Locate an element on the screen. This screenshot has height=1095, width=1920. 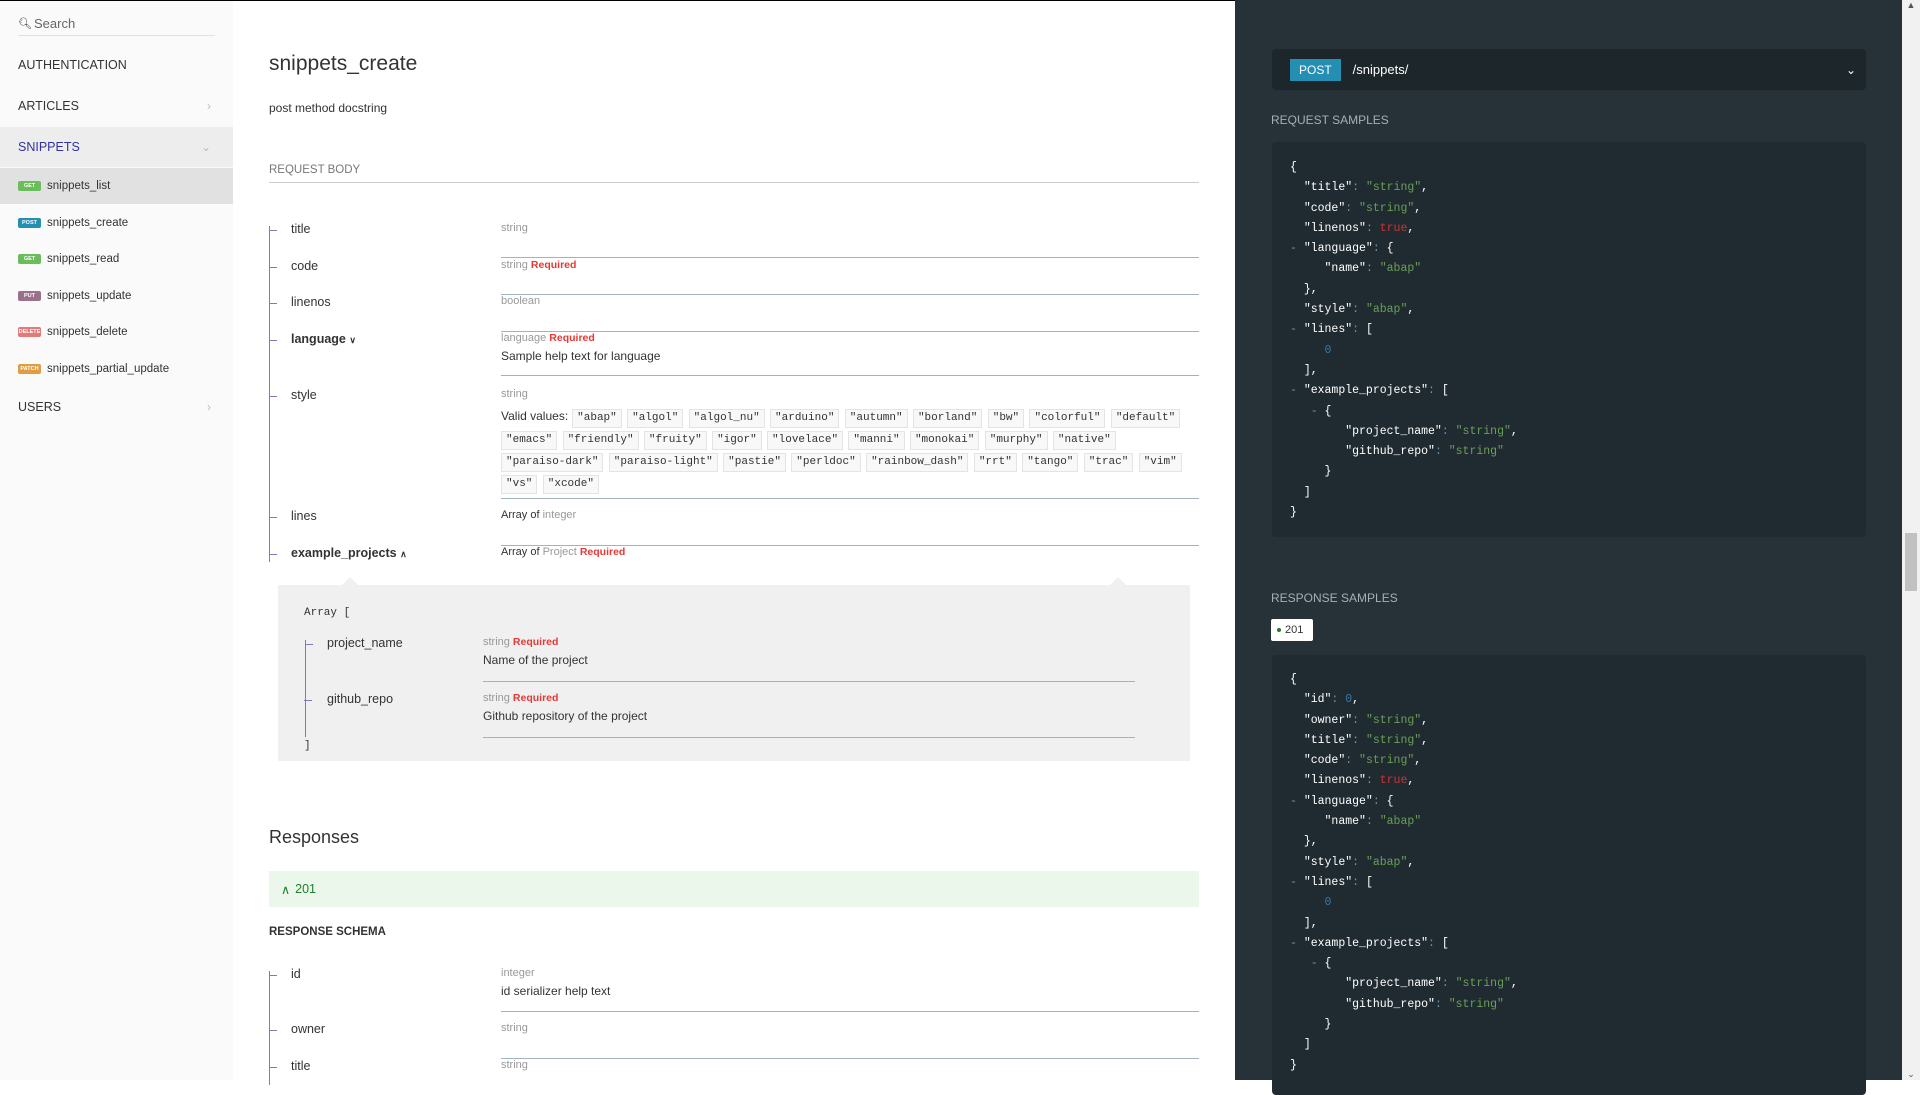
field-name-toggle: example_projects ∧ is located at coordinates (349, 553).